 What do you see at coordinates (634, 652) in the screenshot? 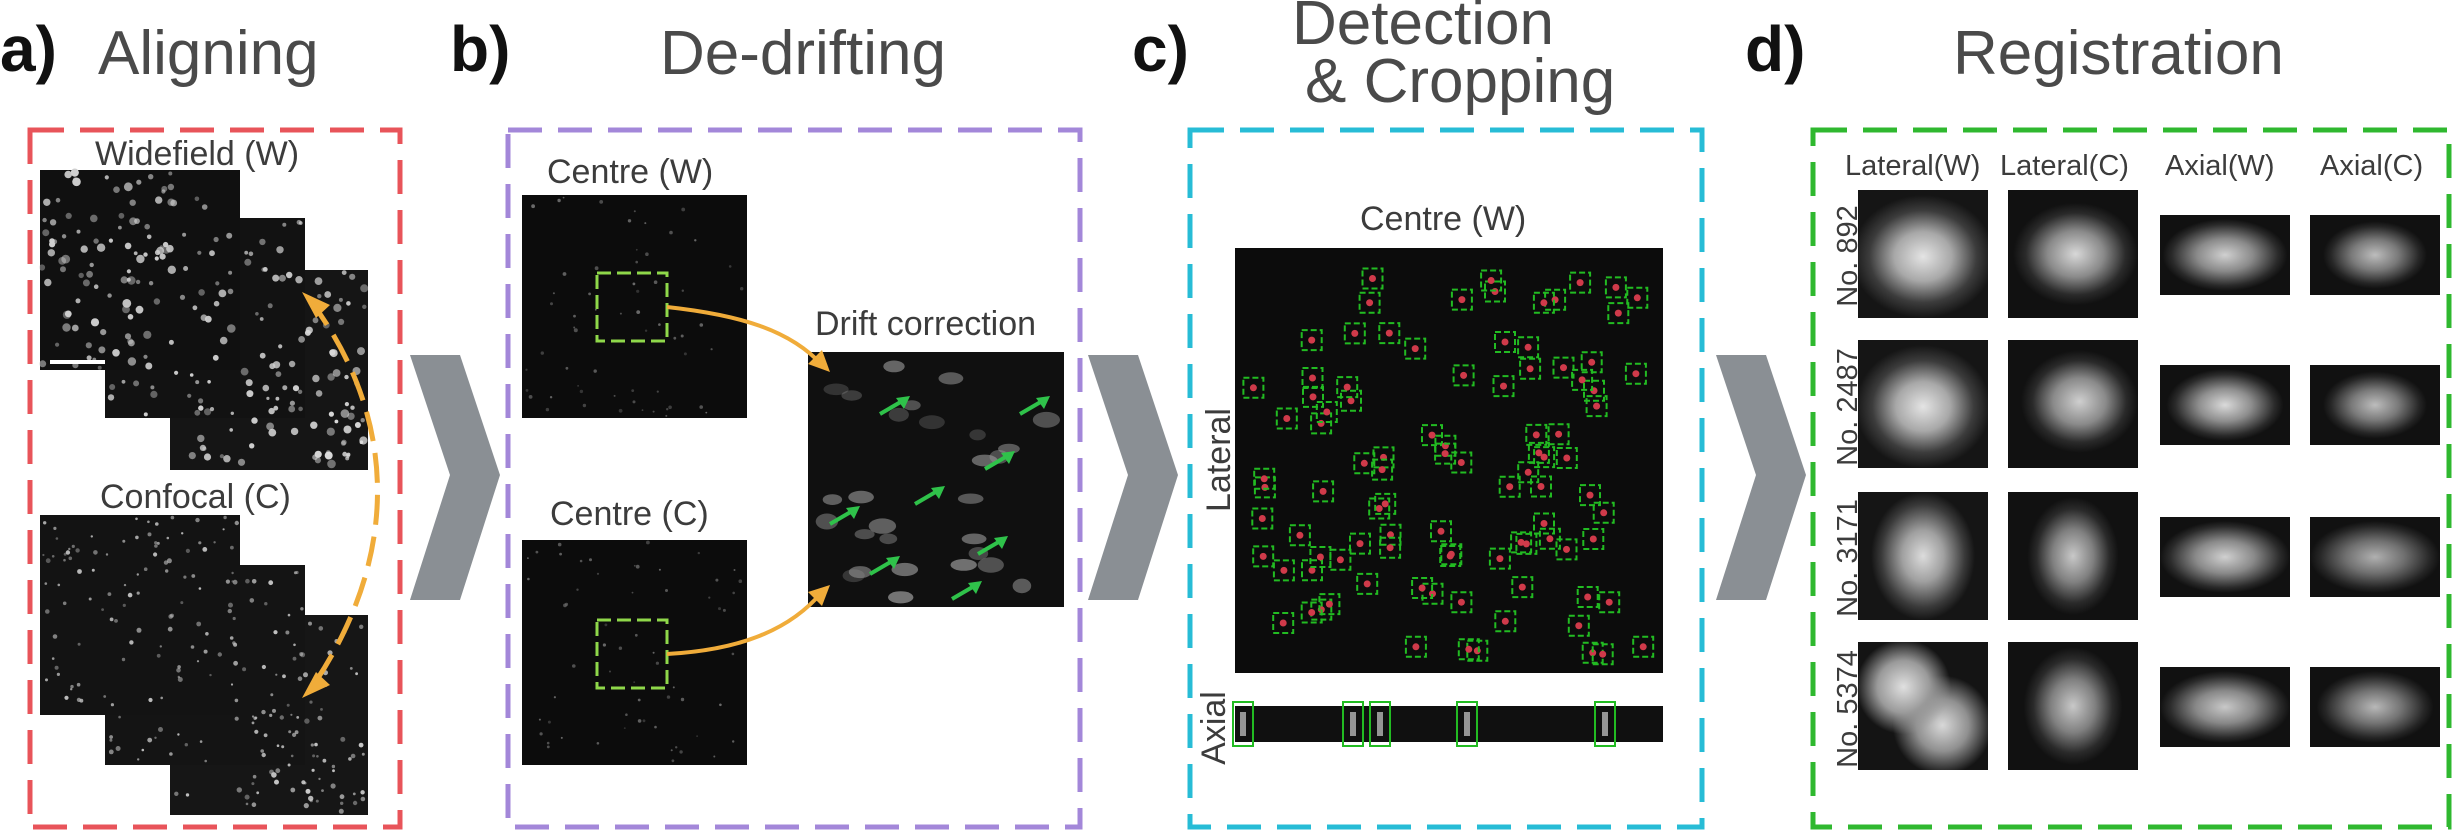
I see `centre-c-image` at bounding box center [634, 652].